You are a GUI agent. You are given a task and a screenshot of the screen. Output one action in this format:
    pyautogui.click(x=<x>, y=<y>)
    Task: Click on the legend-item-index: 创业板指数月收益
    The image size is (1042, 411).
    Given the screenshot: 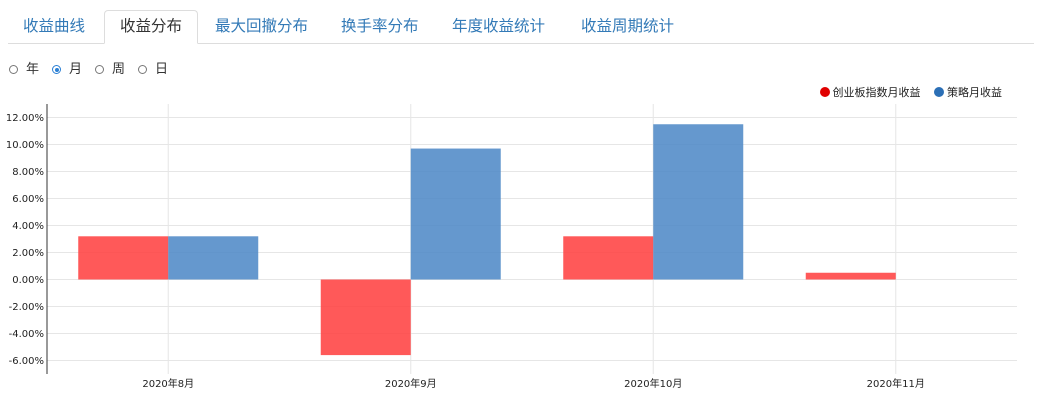 What is the action you would take?
    pyautogui.click(x=870, y=92)
    